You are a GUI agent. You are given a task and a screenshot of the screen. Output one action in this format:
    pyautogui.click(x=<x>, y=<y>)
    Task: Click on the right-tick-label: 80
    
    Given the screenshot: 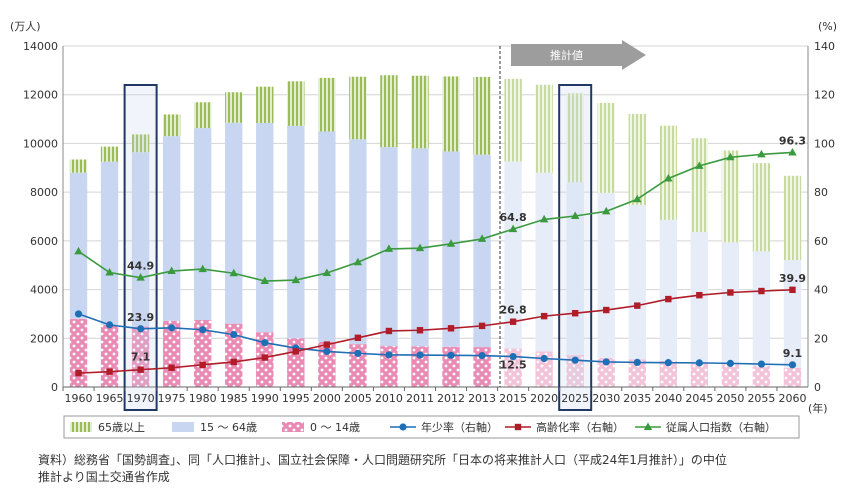 What is the action you would take?
    pyautogui.click(x=821, y=192)
    